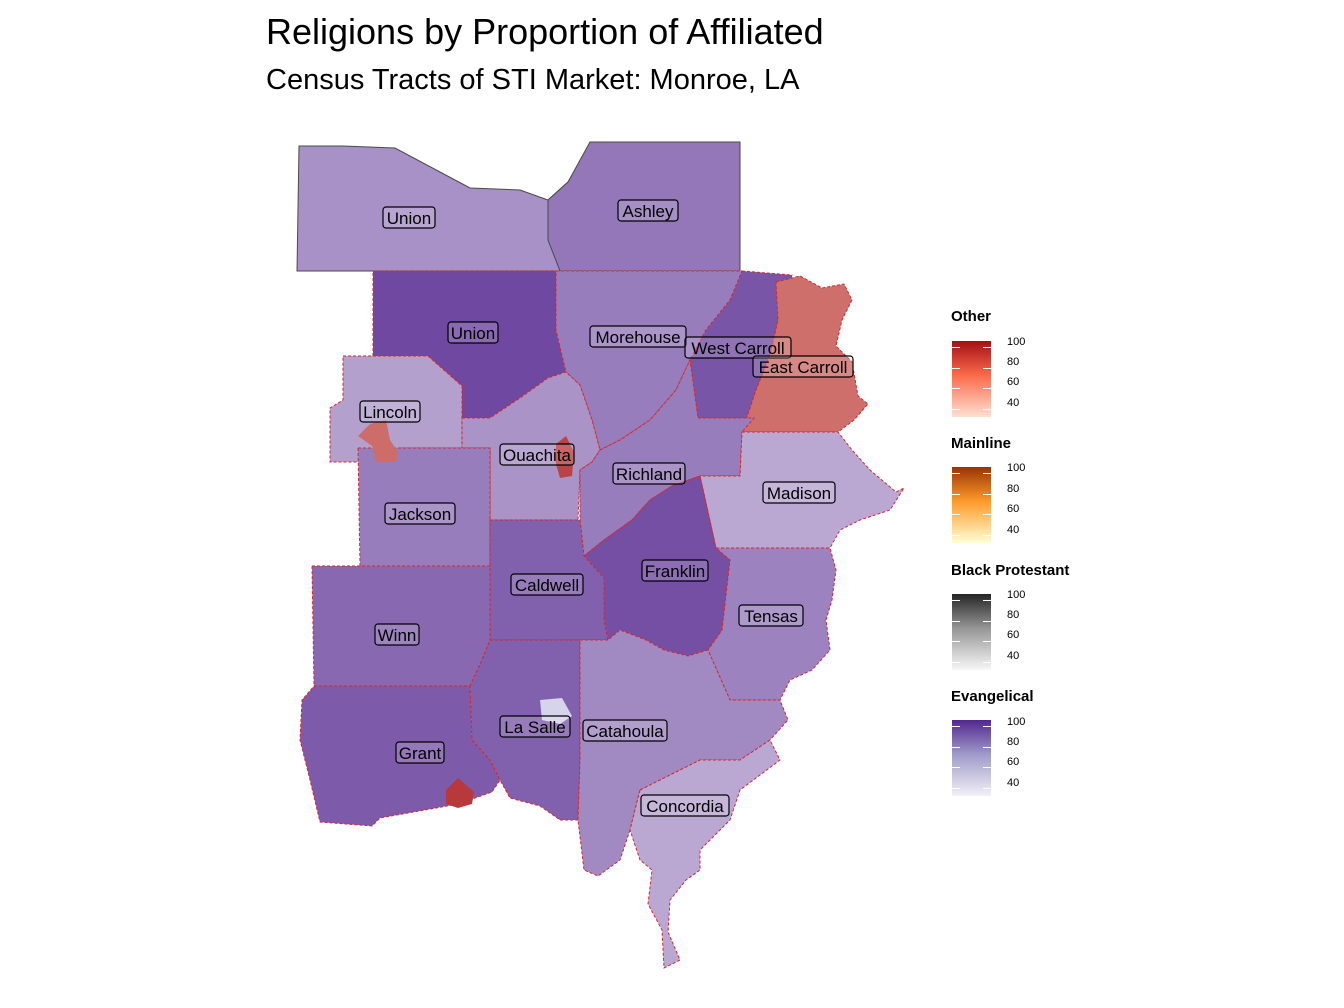  I want to click on parish-label-grant: Grant, so click(420, 752).